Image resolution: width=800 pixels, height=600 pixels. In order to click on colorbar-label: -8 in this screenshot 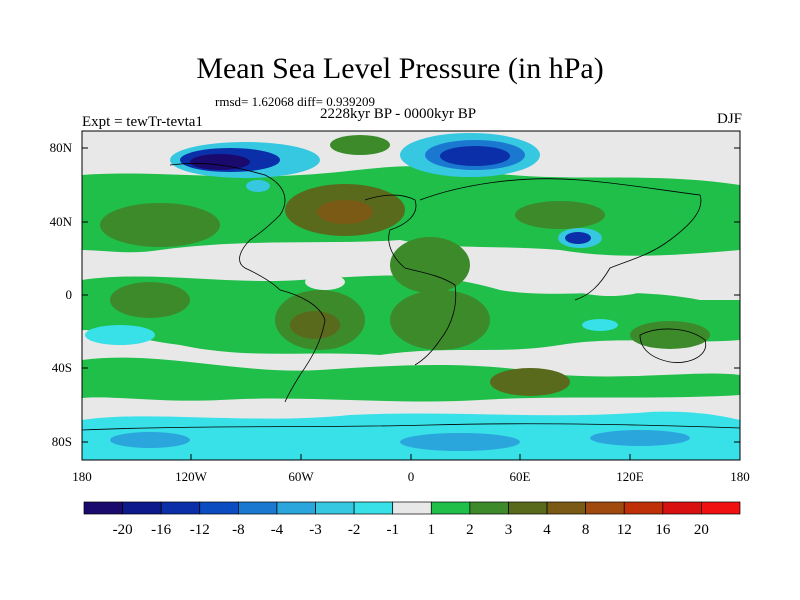, I will do `click(238, 530)`.